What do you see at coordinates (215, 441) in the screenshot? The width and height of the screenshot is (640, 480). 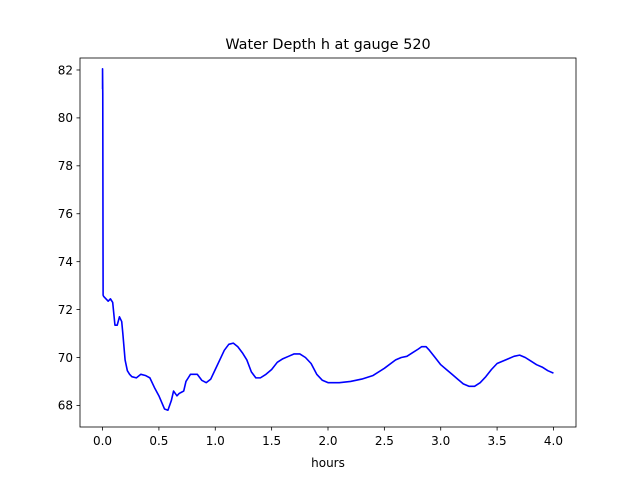 I see `x-tick-label: 1.0` at bounding box center [215, 441].